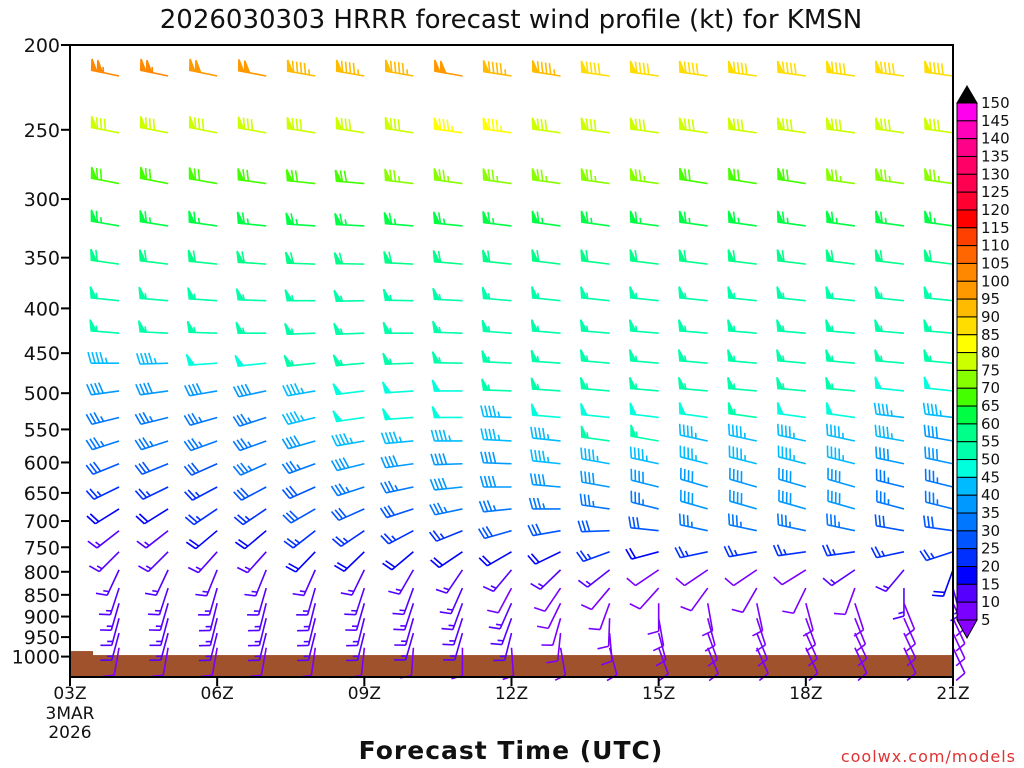 Image resolution: width=1024 pixels, height=768 pixels. What do you see at coordinates (990, 549) in the screenshot?
I see `colorbar-label: 25` at bounding box center [990, 549].